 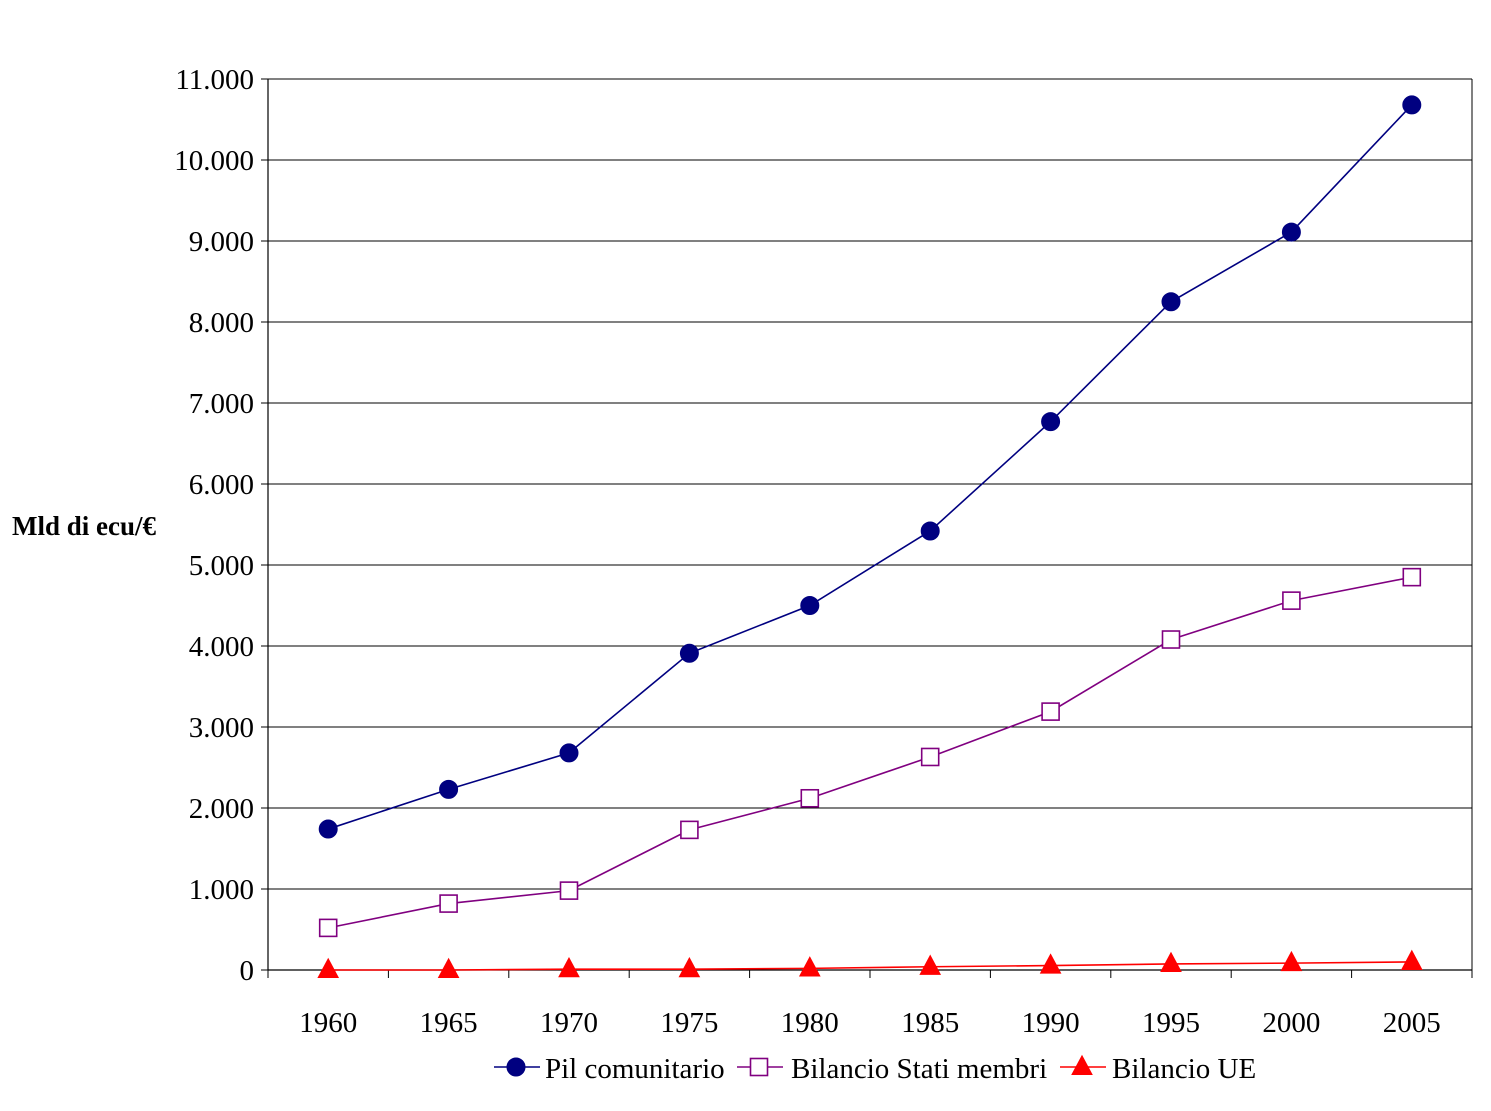 What do you see at coordinates (689, 1023) in the screenshot?
I see `x-tick-label: 1975` at bounding box center [689, 1023].